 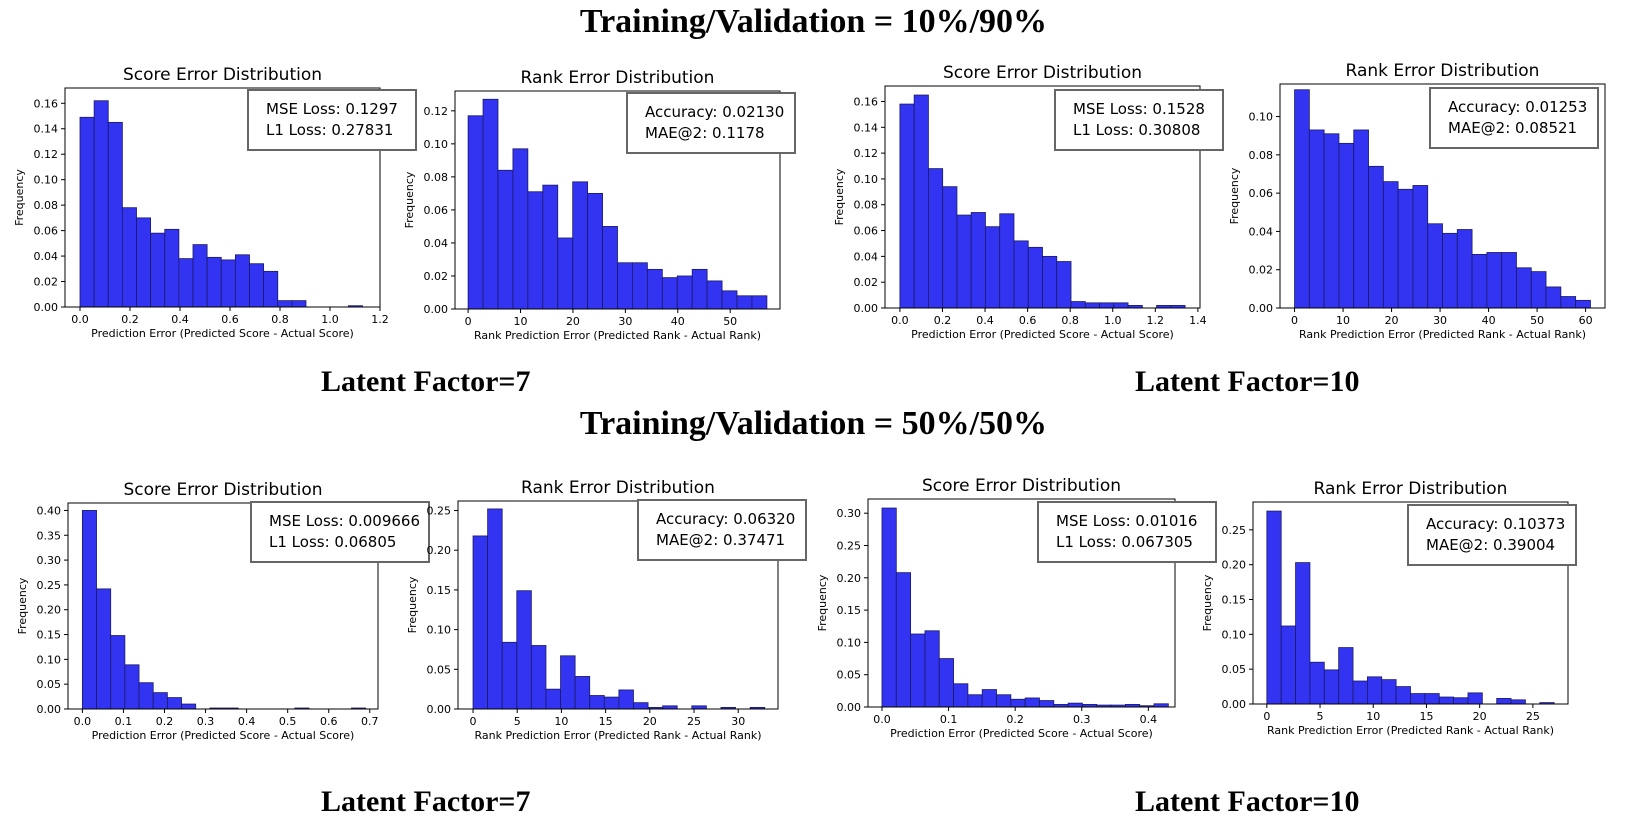 What do you see at coordinates (900, 320) in the screenshot?
I see `x-tick-label: 0.0` at bounding box center [900, 320].